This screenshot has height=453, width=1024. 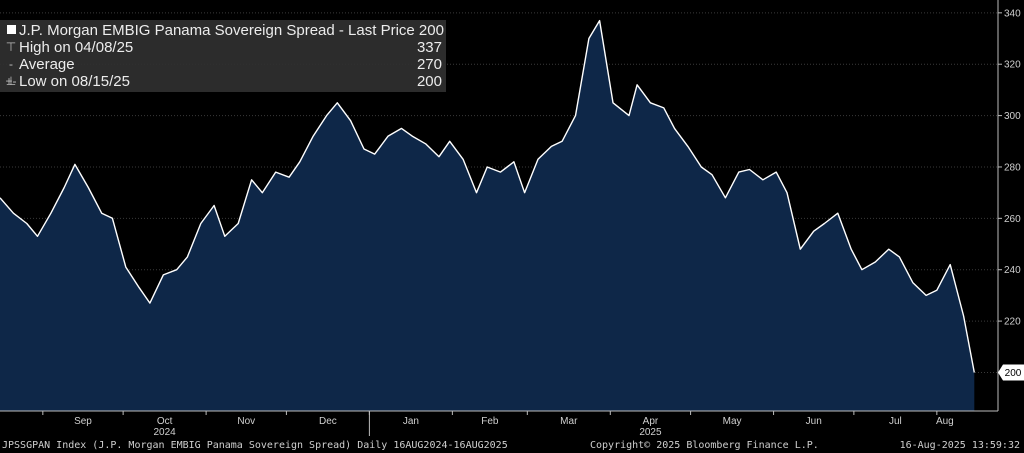 I want to click on y-tick-label: 300, so click(x=1012, y=116).